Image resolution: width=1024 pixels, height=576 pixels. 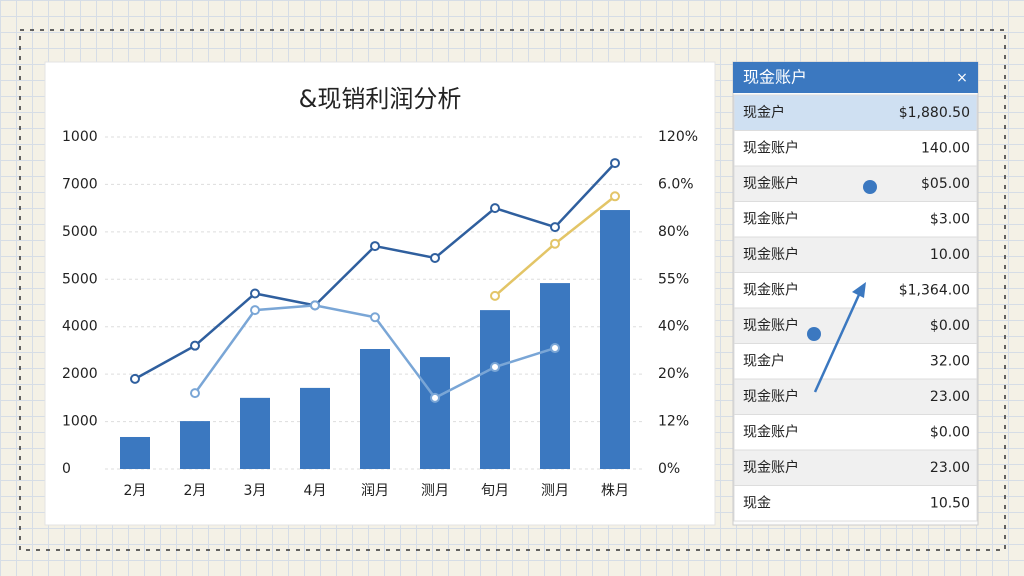 I want to click on row-value: 10.00, so click(x=950, y=255).